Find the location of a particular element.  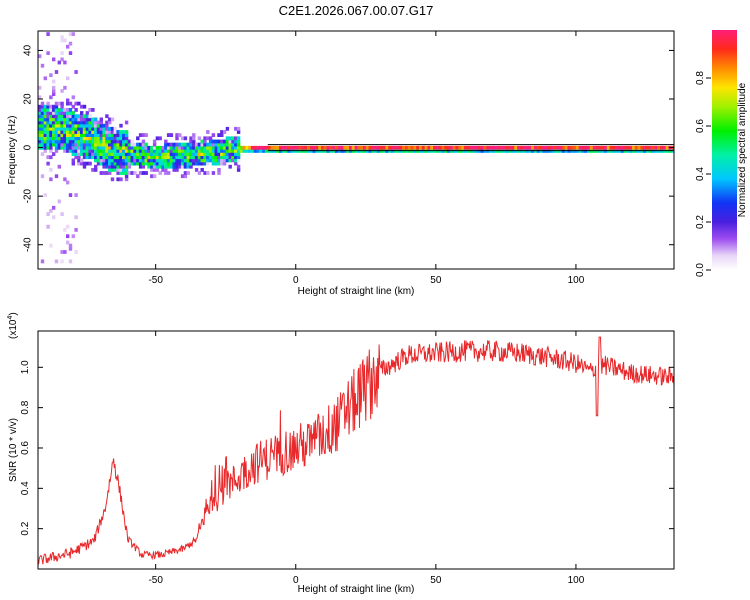

colorbar-gradient is located at coordinates (724, 150).